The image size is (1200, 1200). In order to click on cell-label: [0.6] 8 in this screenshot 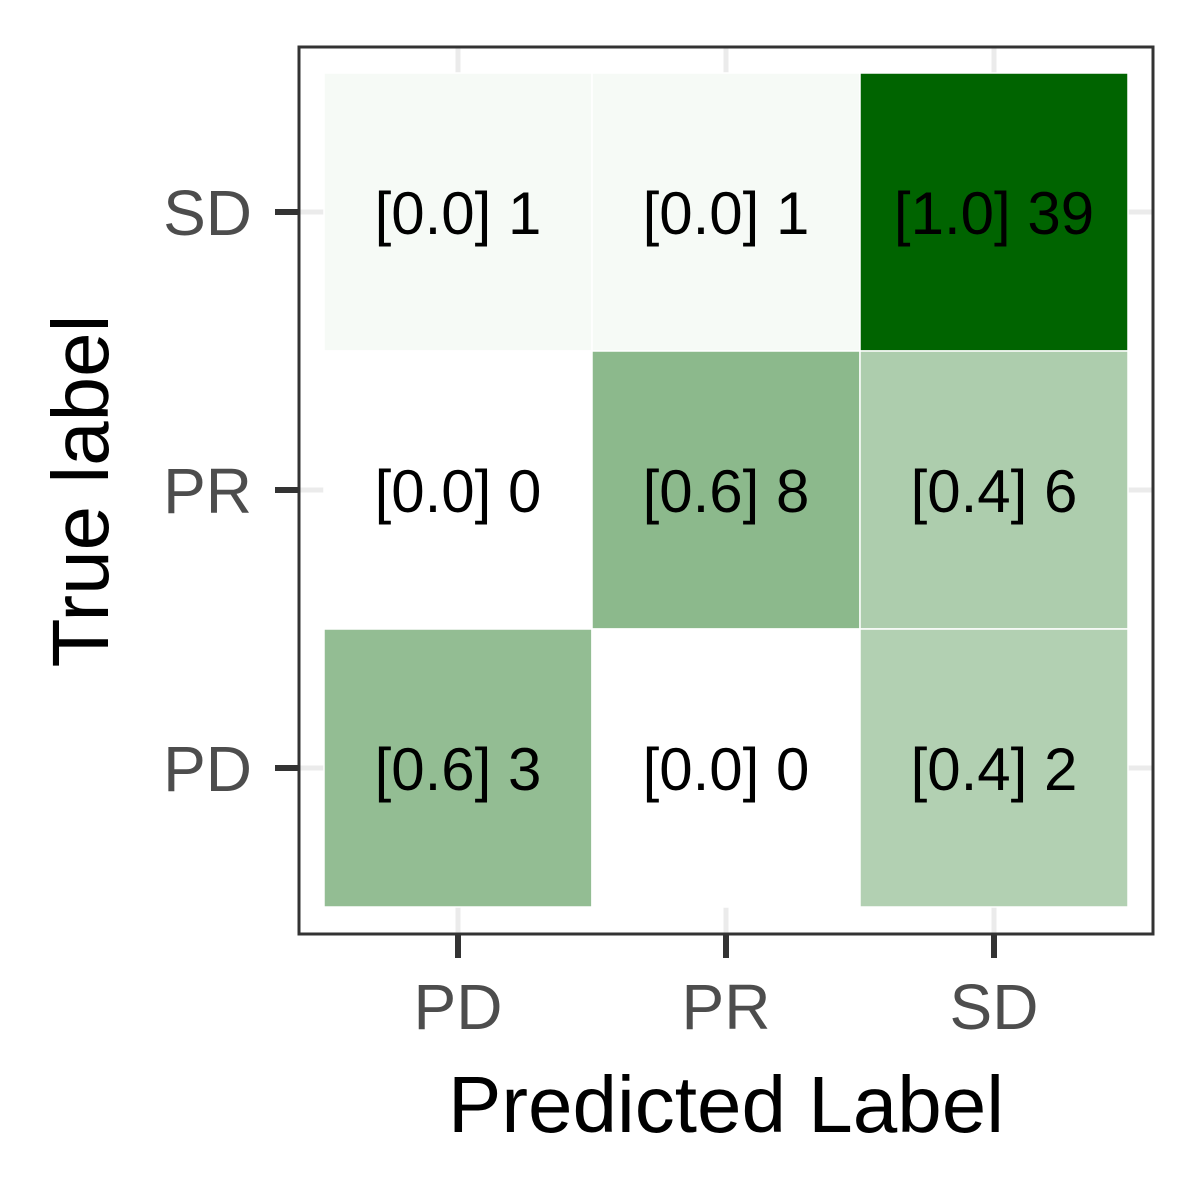, I will do `click(726, 491)`.